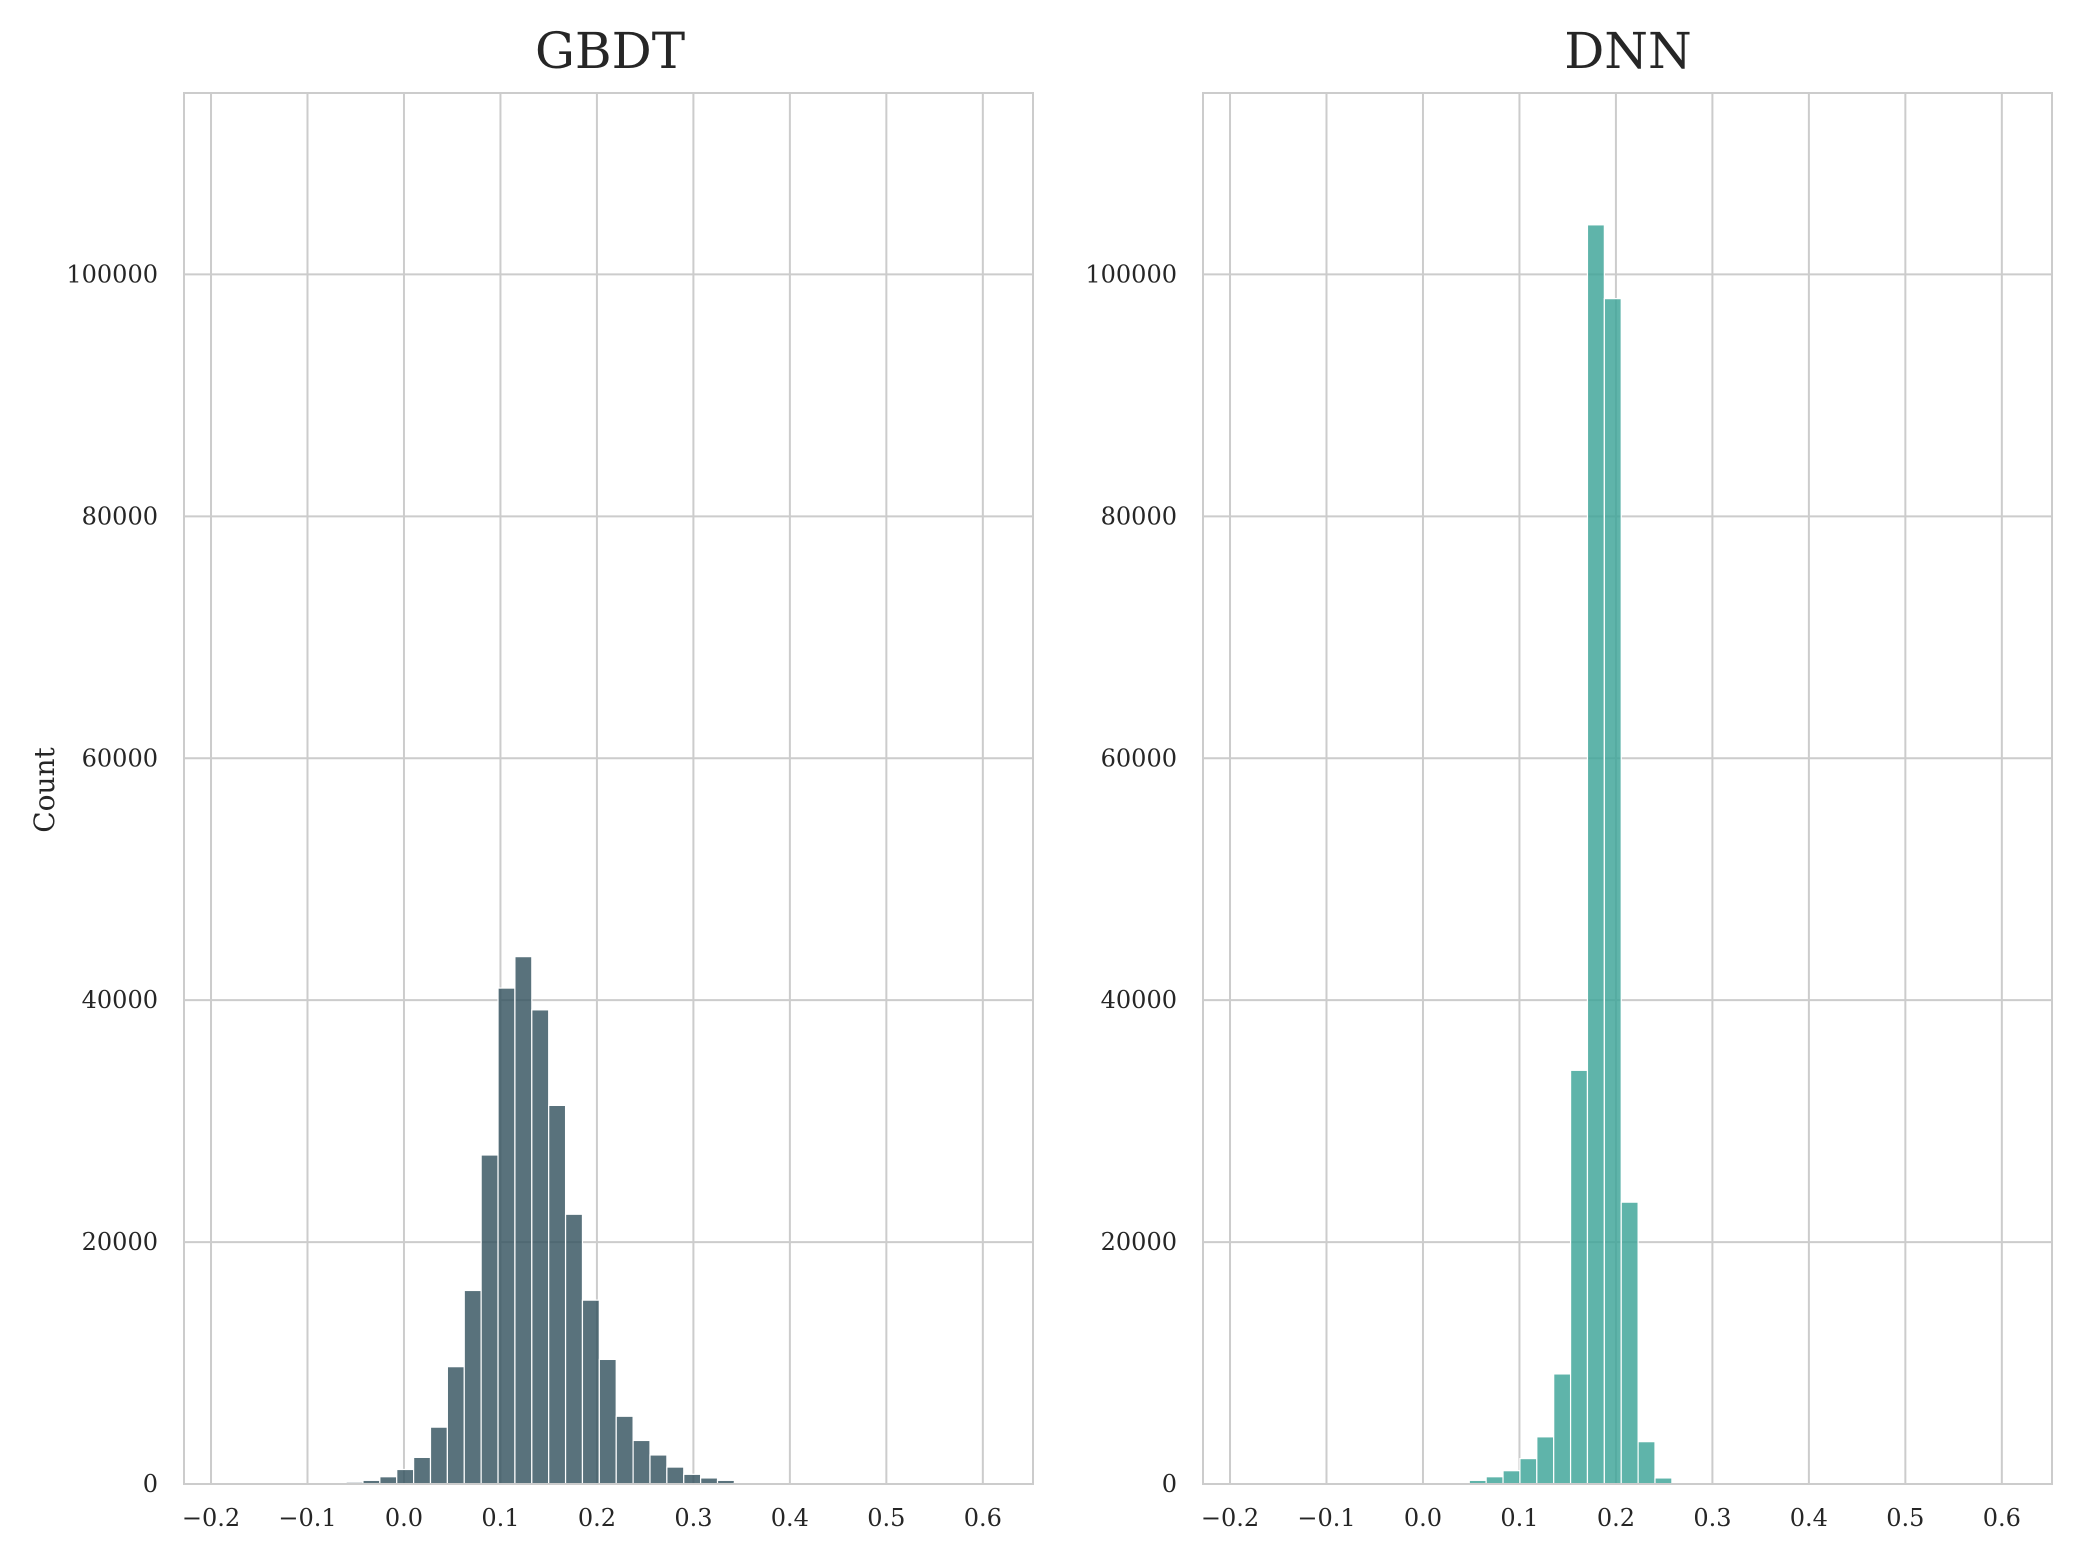  What do you see at coordinates (610, 51) in the screenshot?
I see `gbdt-title: GBDT` at bounding box center [610, 51].